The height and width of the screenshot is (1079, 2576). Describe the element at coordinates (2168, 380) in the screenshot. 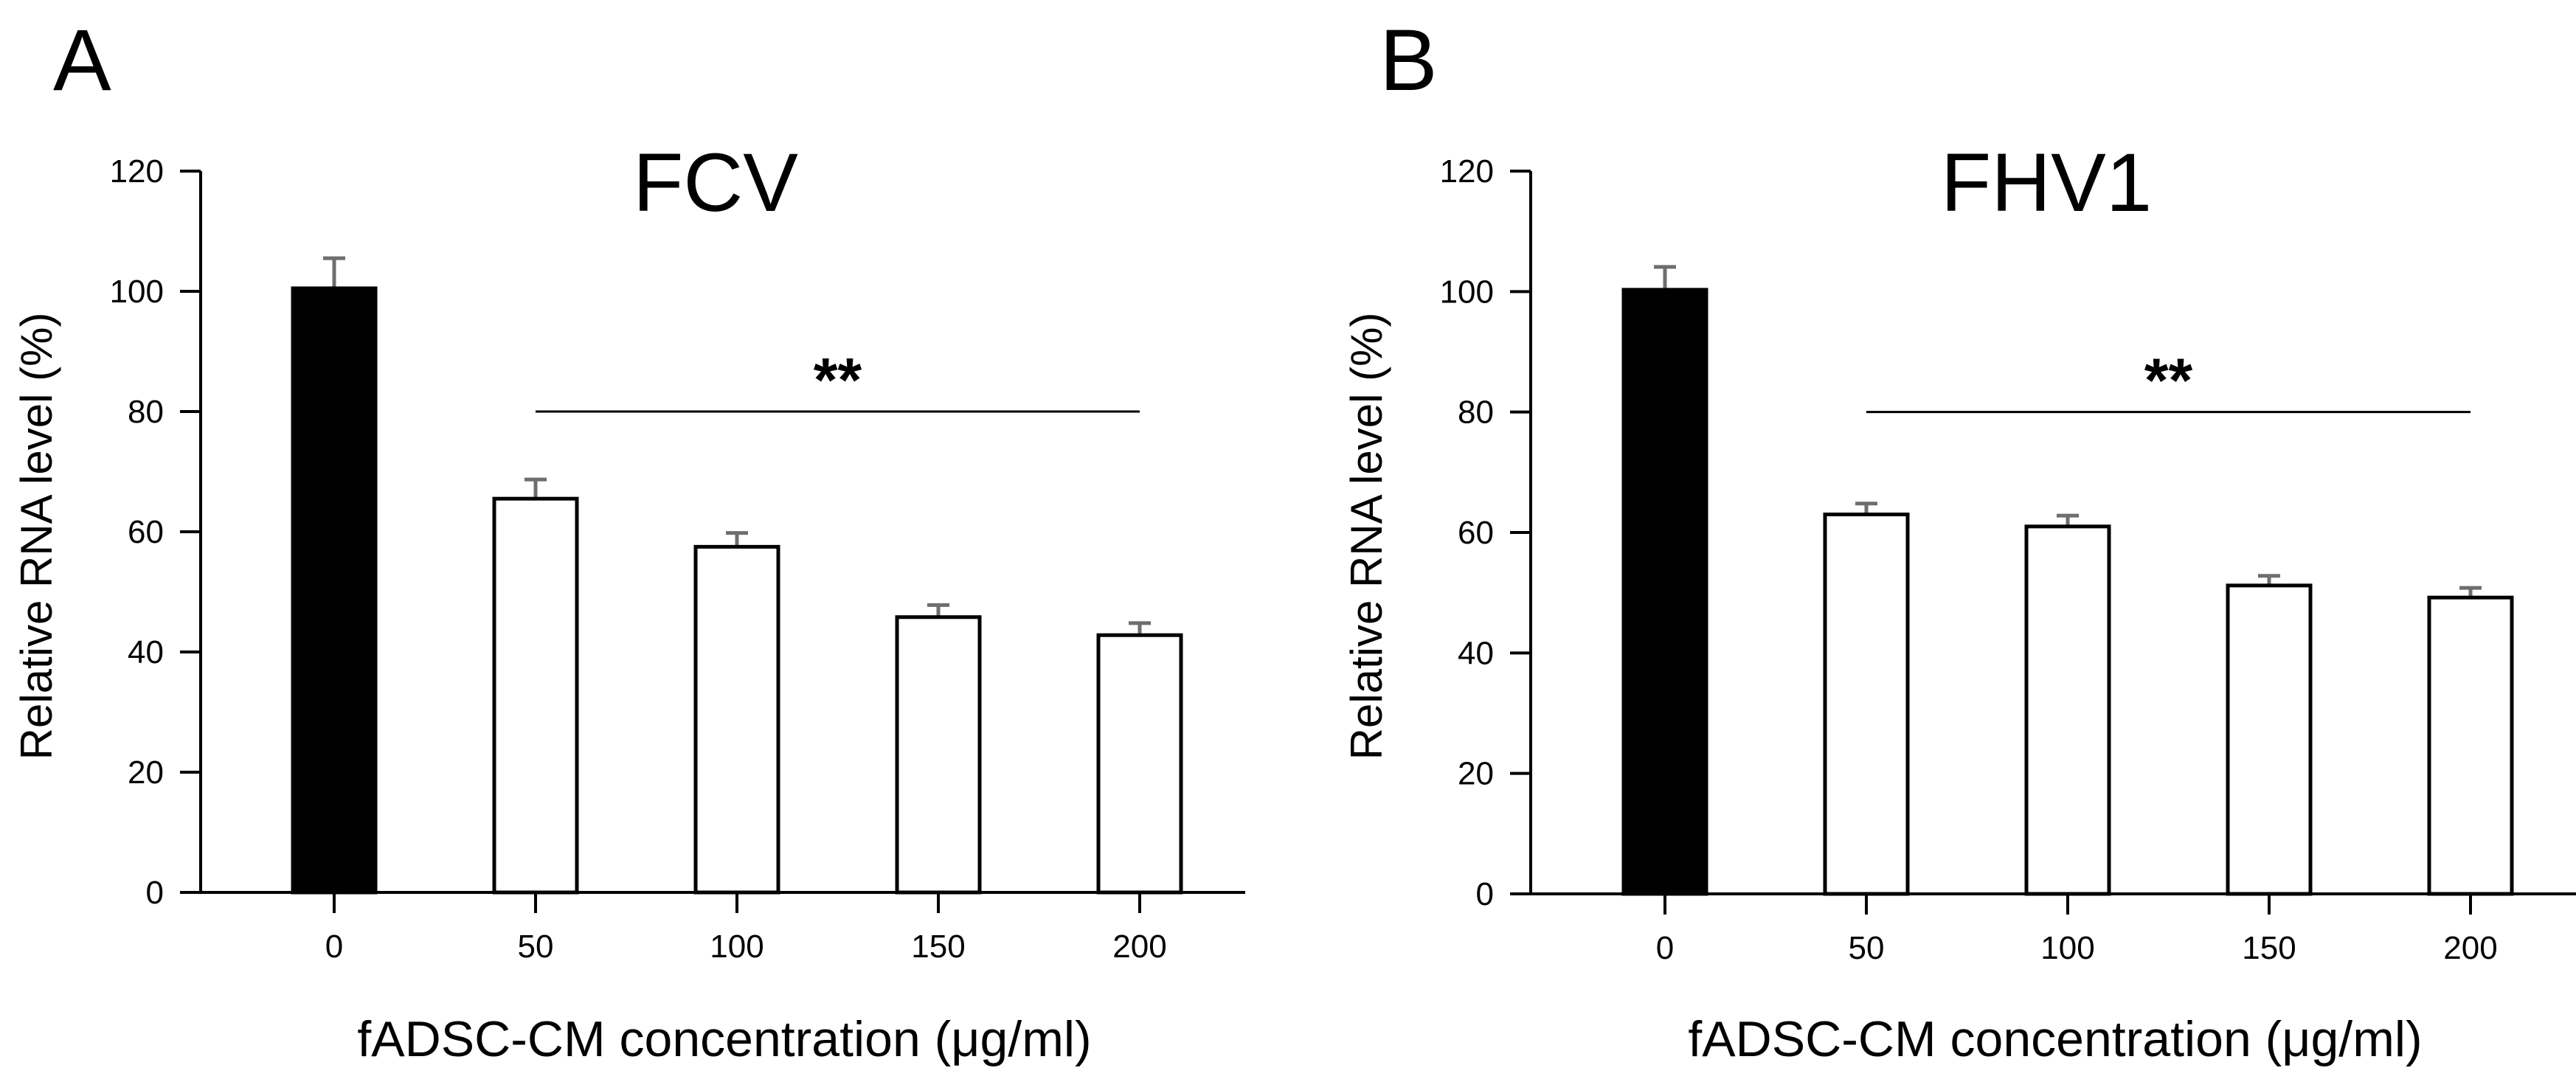

I see `significance-label-b: **` at that location.